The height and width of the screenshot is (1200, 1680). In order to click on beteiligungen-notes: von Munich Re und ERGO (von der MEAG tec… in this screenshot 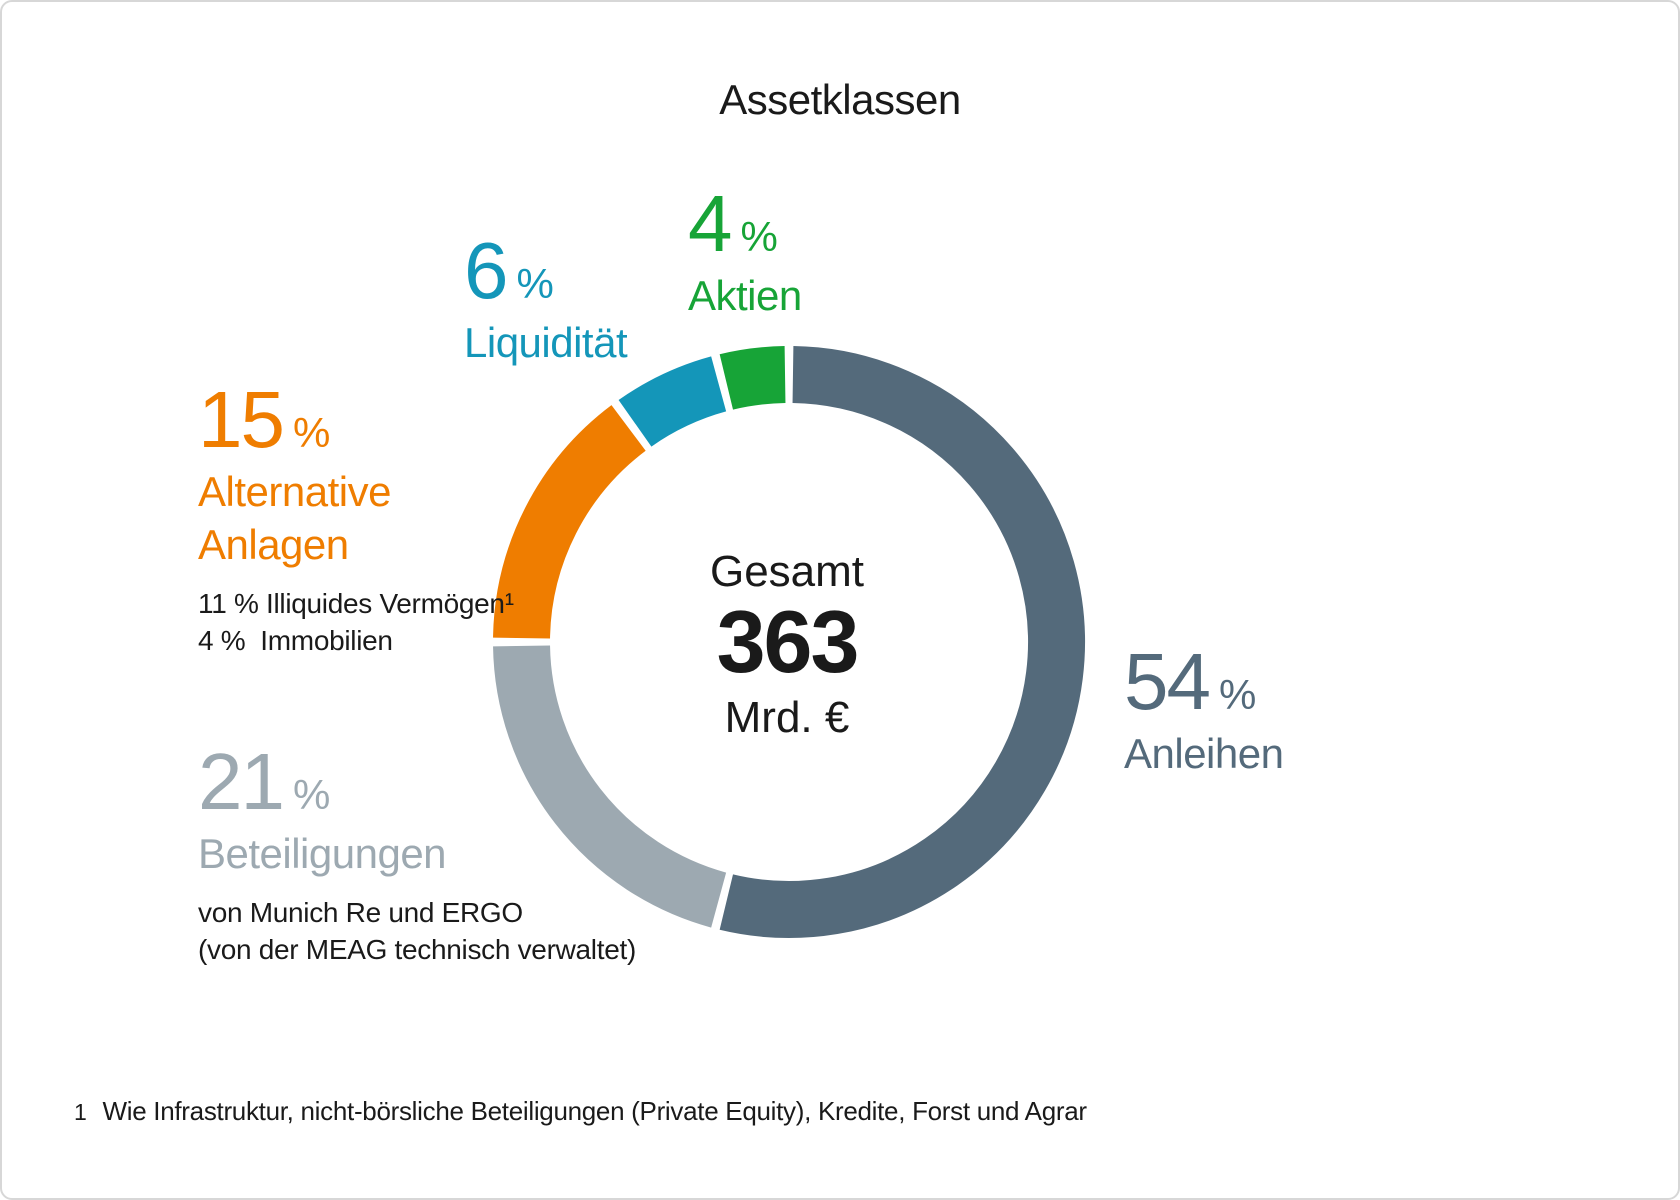, I will do `click(417, 932)`.